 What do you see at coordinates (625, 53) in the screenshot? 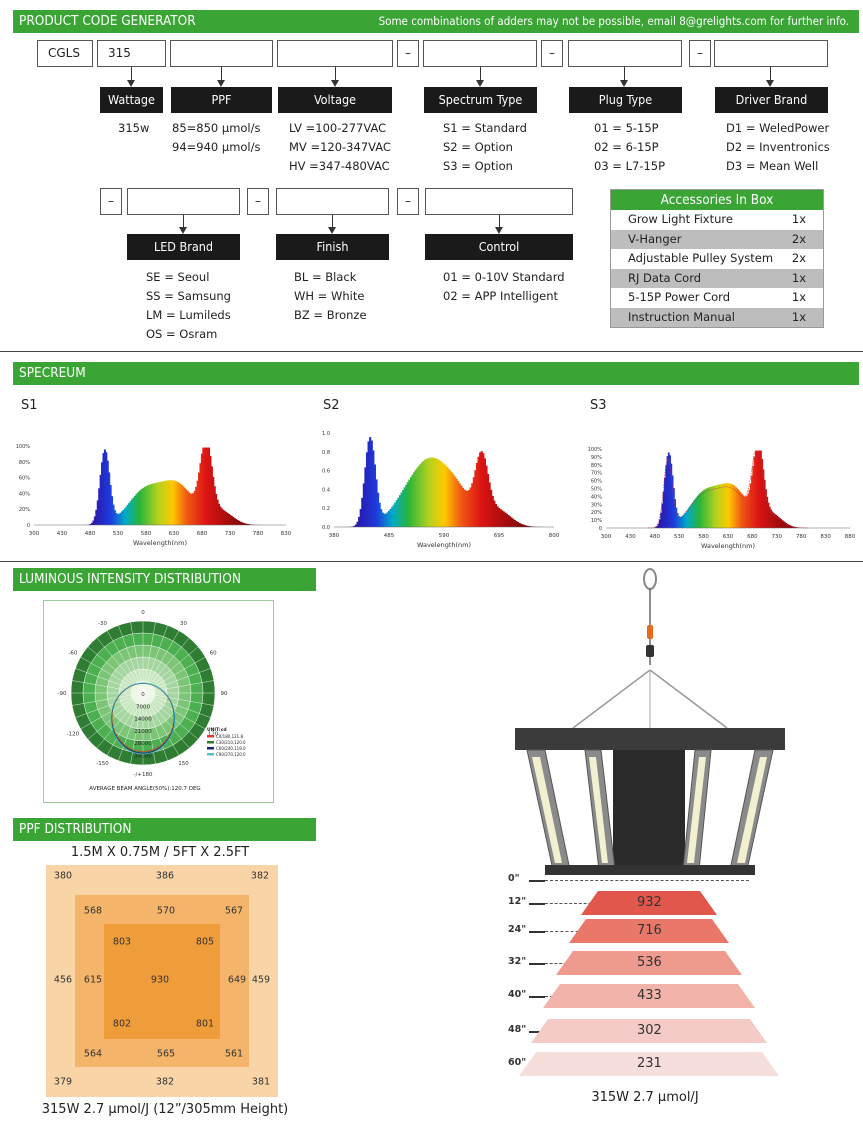
I see `code-plug-box` at bounding box center [625, 53].